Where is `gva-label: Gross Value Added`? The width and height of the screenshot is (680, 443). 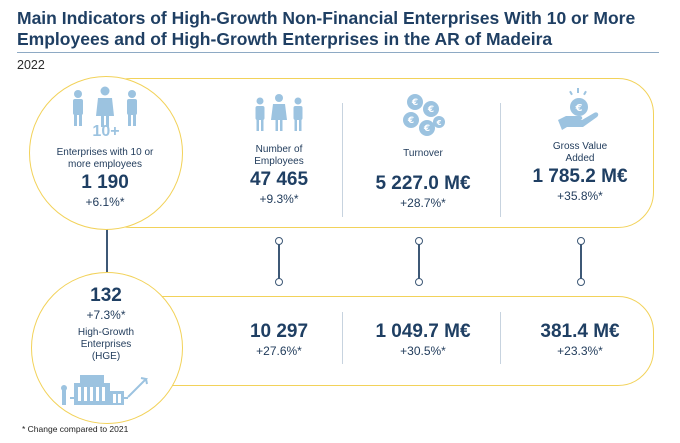 gva-label: Gross Value Added is located at coordinates (580, 152).